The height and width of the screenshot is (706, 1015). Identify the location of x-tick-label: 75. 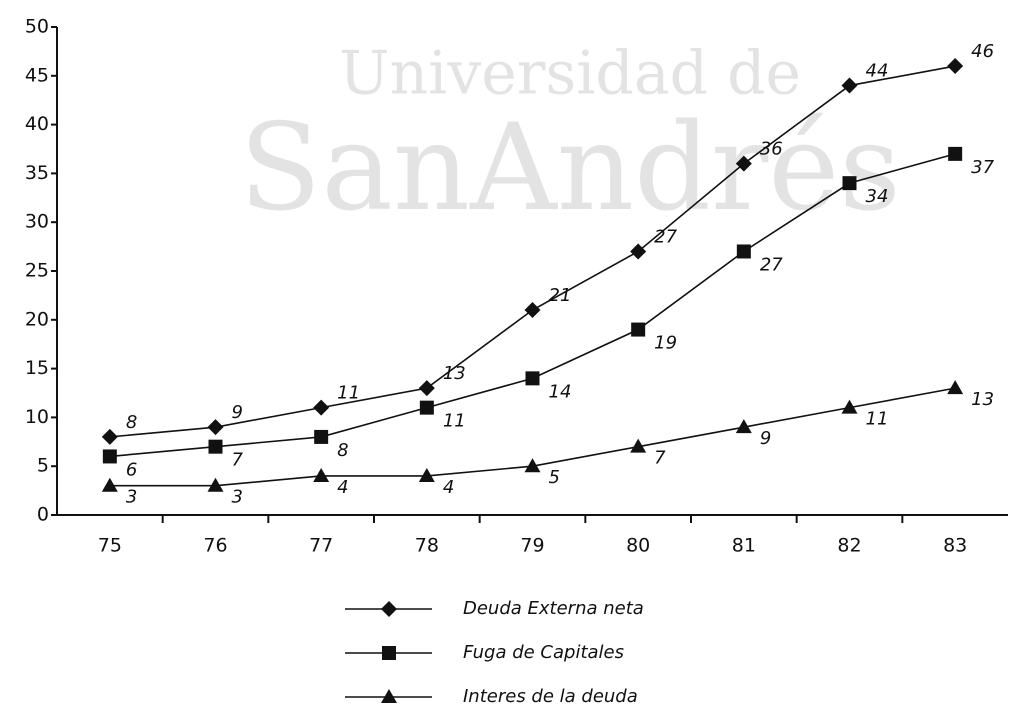
(110, 546).